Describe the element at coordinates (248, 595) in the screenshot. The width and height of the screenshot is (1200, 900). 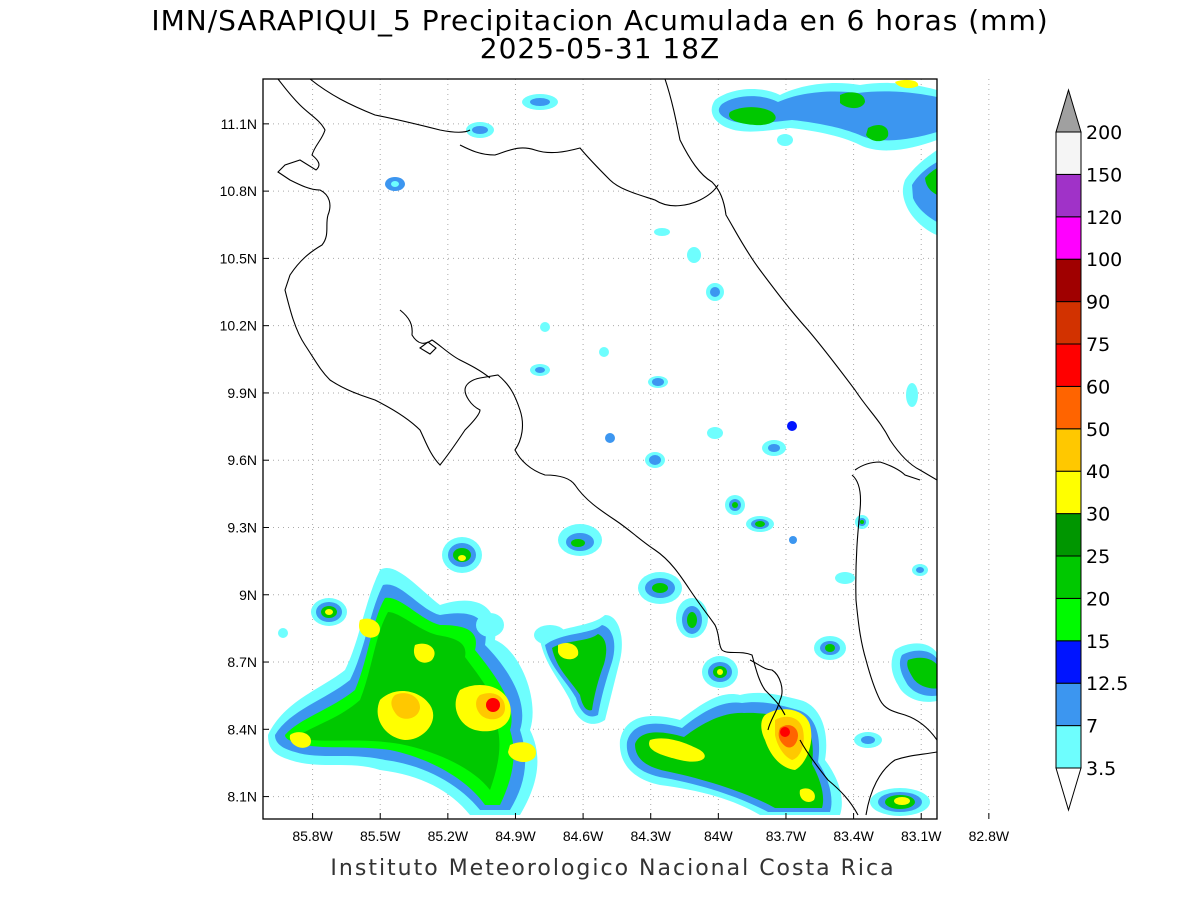
I see `lat-tick-label: 9N` at that location.